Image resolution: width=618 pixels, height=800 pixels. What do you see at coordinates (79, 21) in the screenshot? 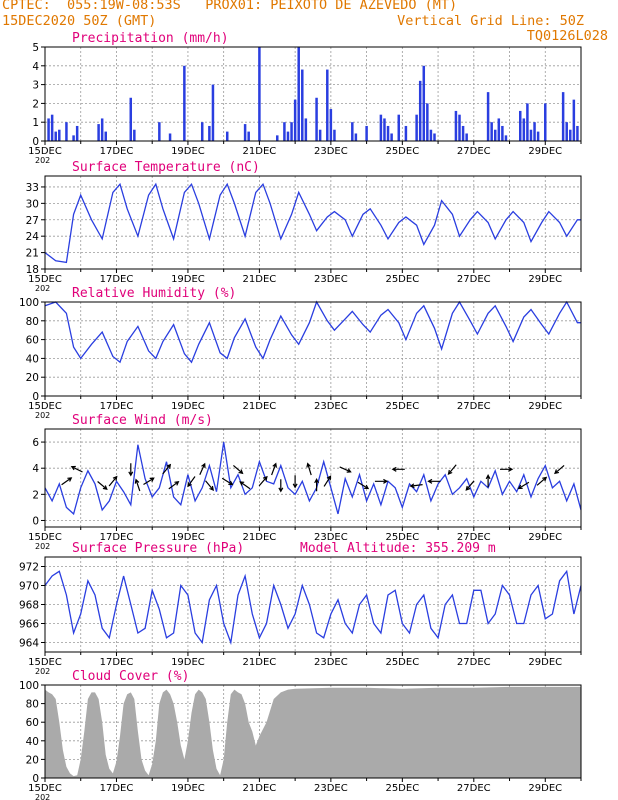
I see `header-date: 15DEC2020 50Z (GMT)` at bounding box center [79, 21].